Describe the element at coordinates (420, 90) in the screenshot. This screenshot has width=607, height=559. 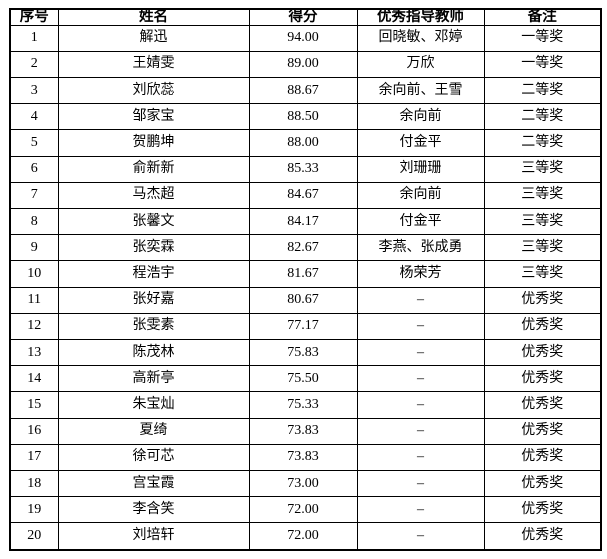
I see `cell-teacher: 余向前、王雪` at that location.